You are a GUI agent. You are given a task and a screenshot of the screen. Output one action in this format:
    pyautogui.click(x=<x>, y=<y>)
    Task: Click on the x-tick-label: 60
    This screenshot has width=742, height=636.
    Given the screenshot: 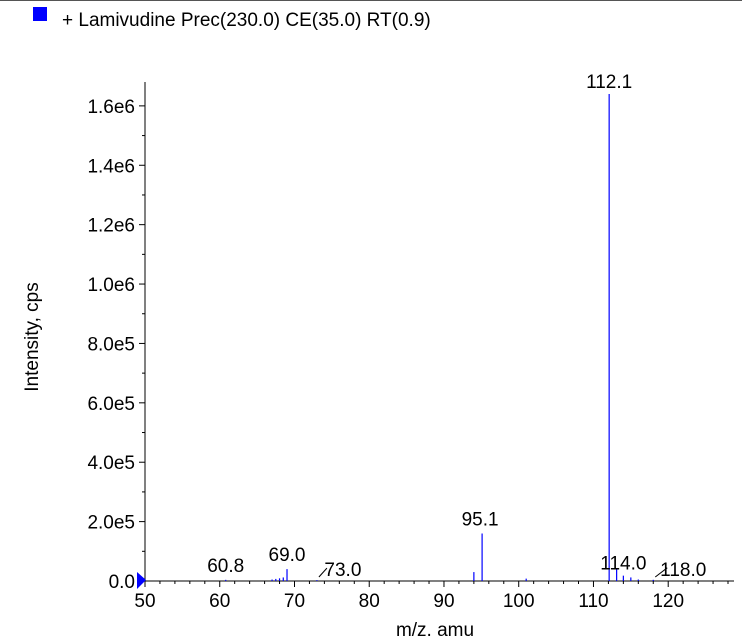 What is the action you would take?
    pyautogui.click(x=219, y=601)
    